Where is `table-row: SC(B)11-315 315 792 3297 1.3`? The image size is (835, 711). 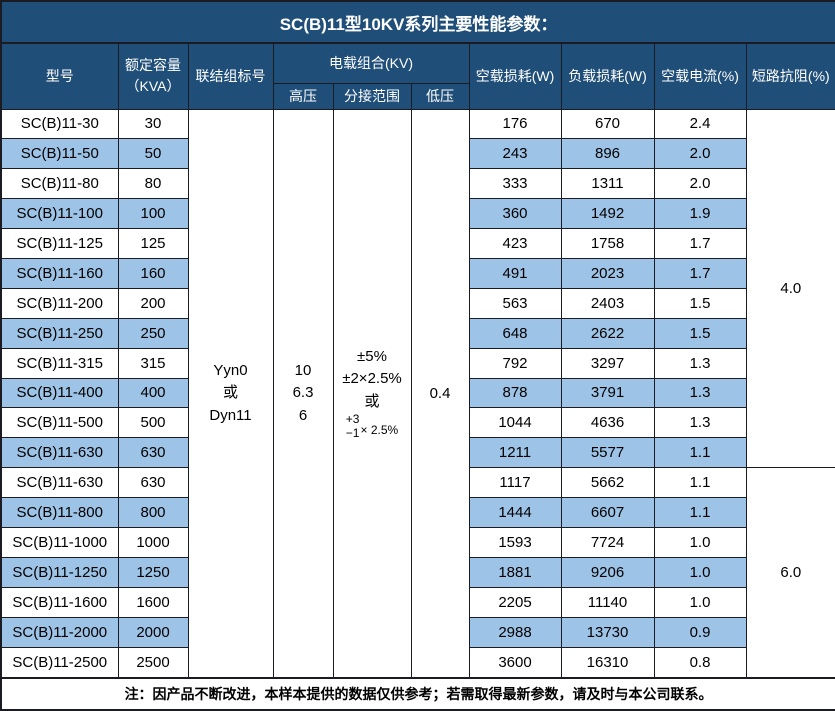 table-row: SC(B)11-315 315 792 3297 1.3 is located at coordinates (417, 363).